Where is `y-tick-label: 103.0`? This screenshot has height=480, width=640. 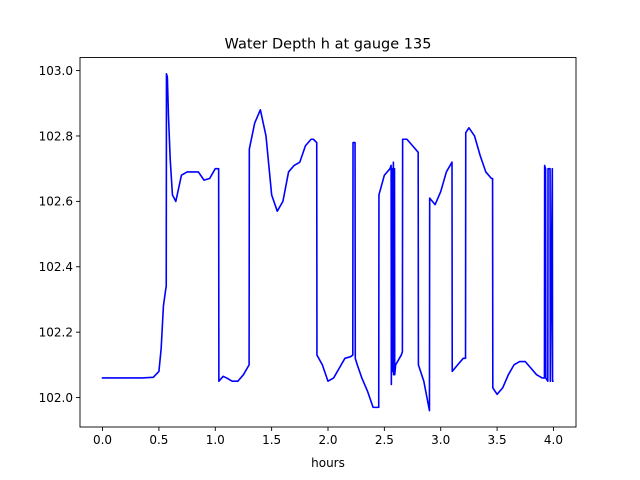
y-tick-label: 103.0 is located at coordinates (56, 71).